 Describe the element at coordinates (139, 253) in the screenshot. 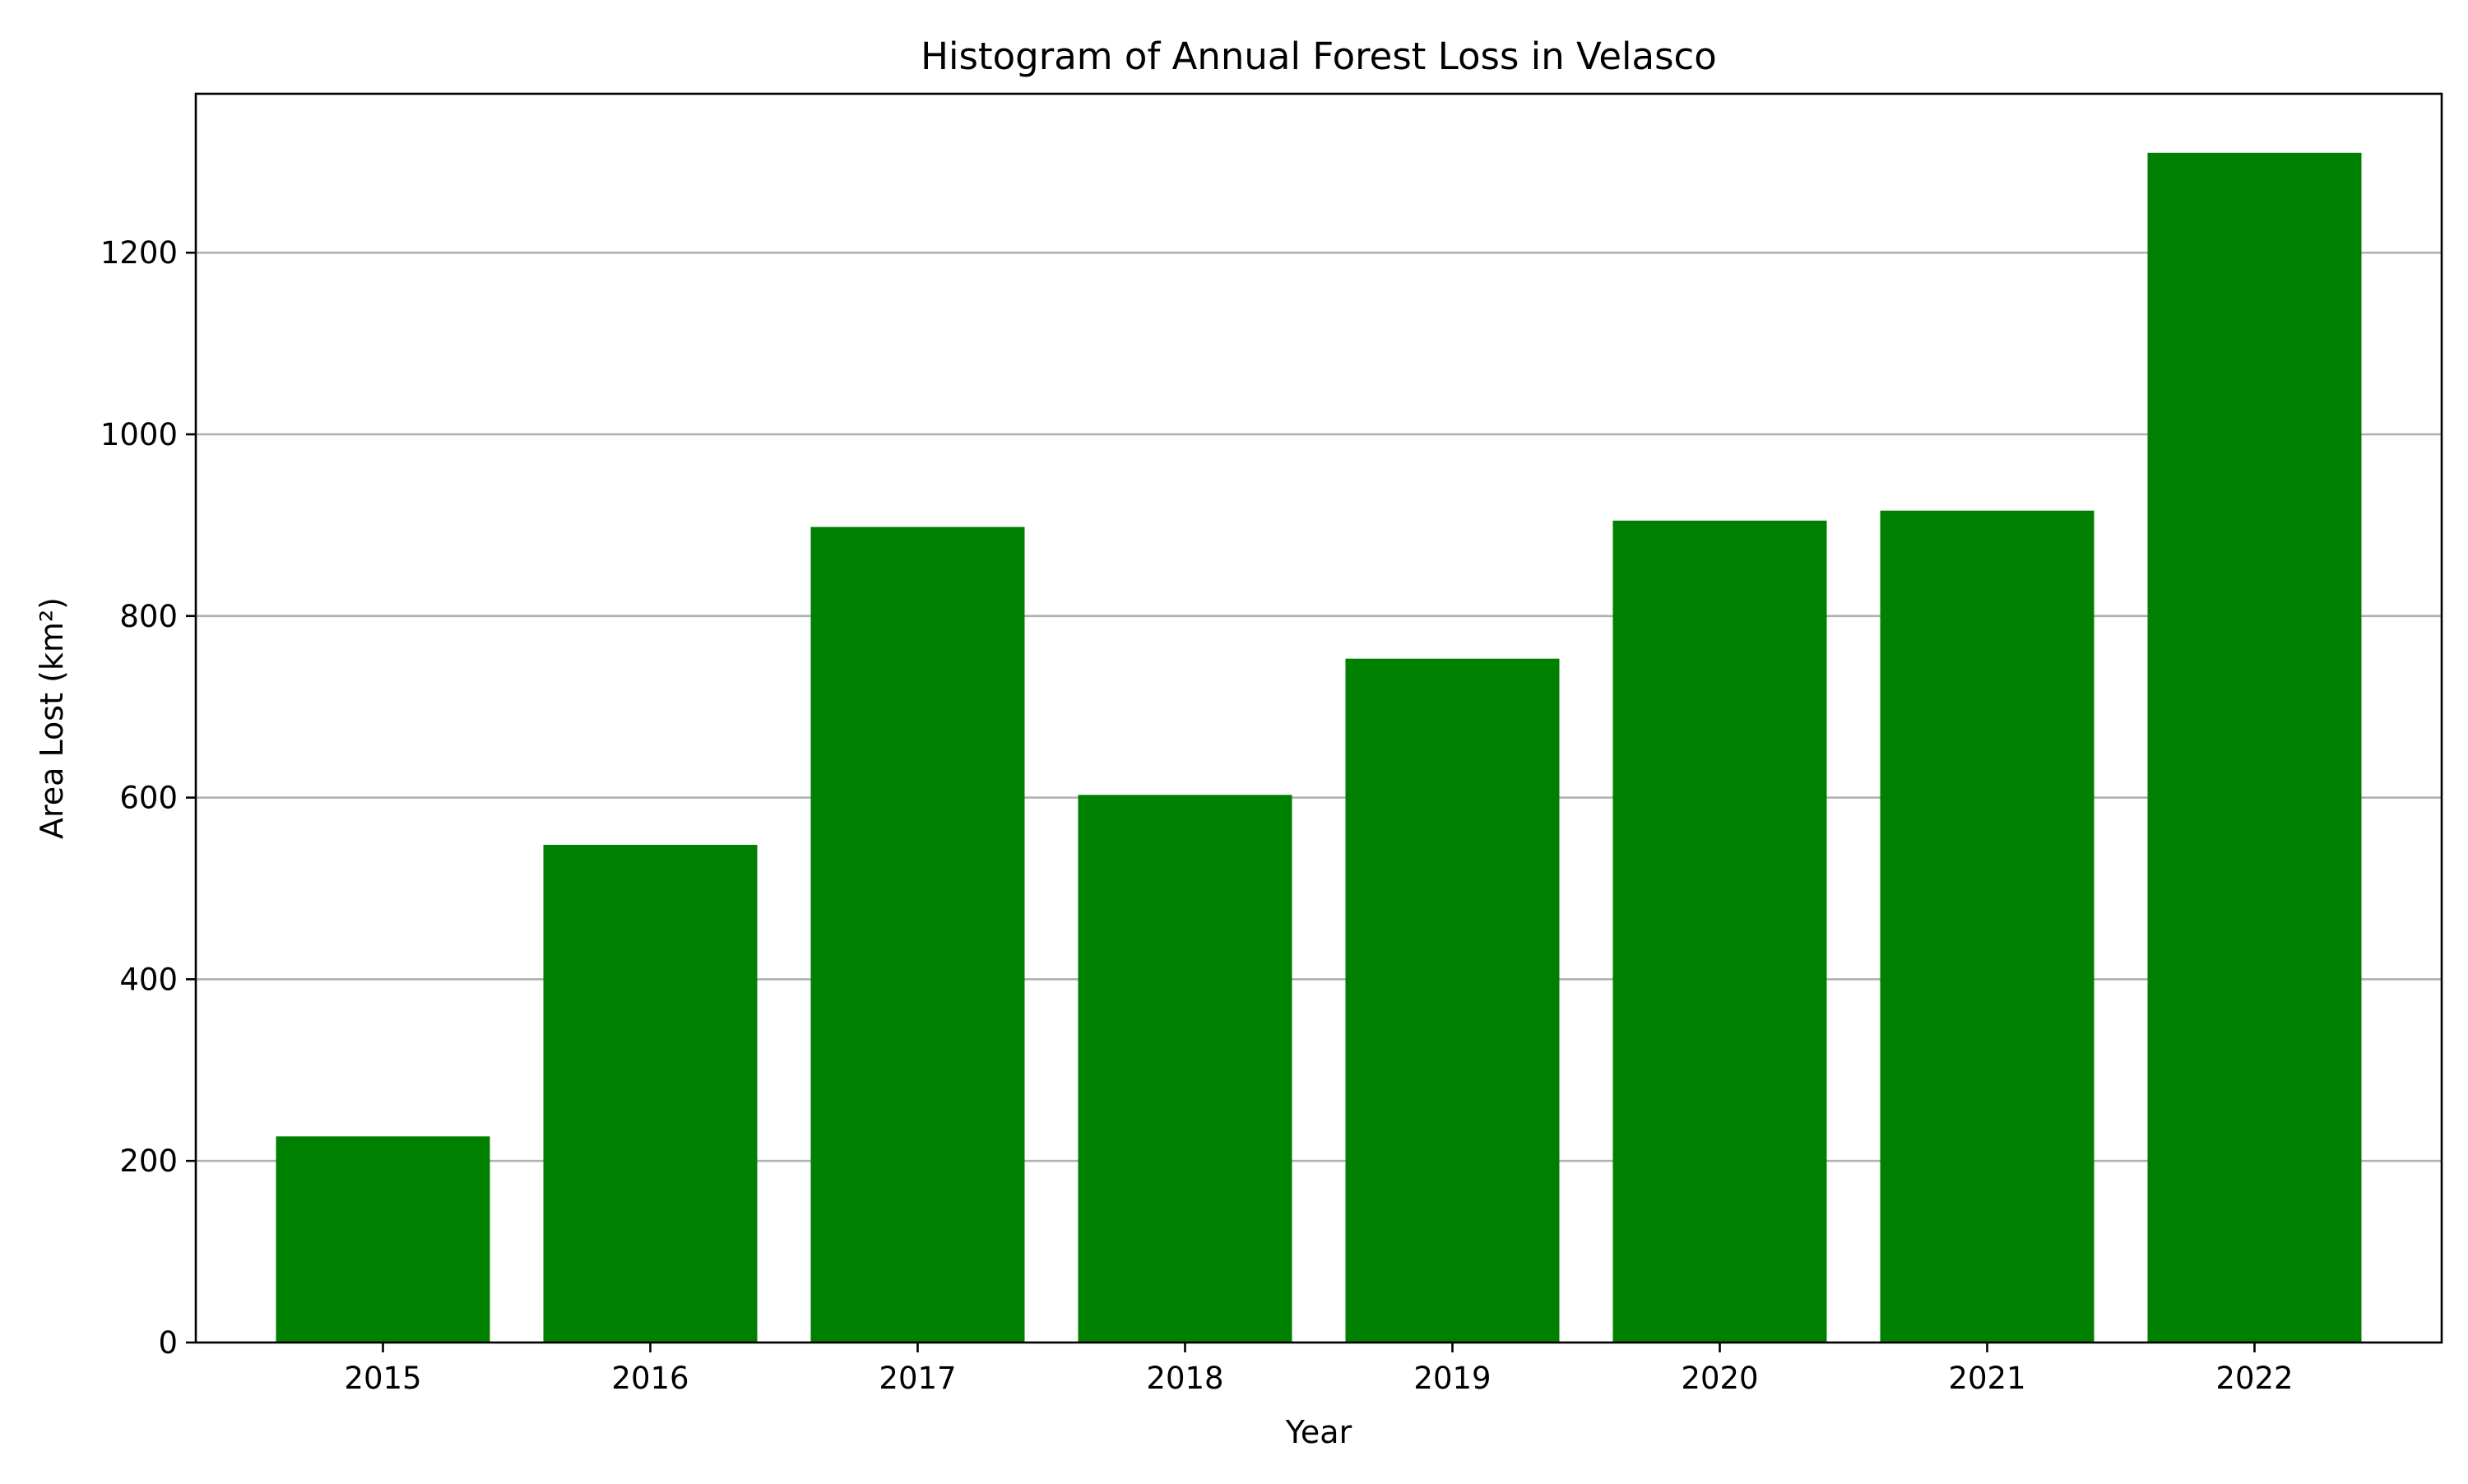

I see `y-tick-label: 1200` at that location.